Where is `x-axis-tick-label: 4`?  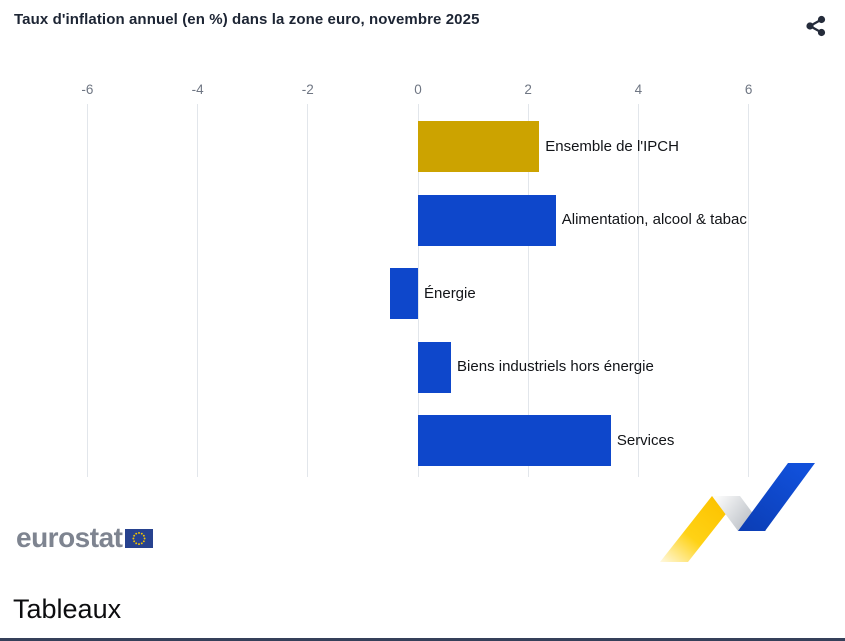
x-axis-tick-label: 4 is located at coordinates (638, 89).